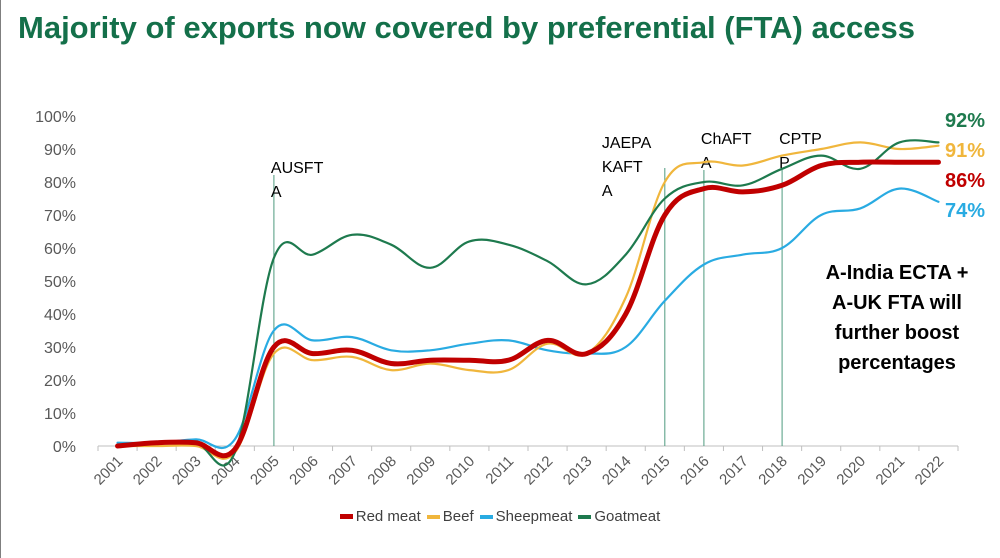 The image size is (1000, 558). What do you see at coordinates (965, 151) in the screenshot?
I see `end-value-label: 91%` at bounding box center [965, 151].